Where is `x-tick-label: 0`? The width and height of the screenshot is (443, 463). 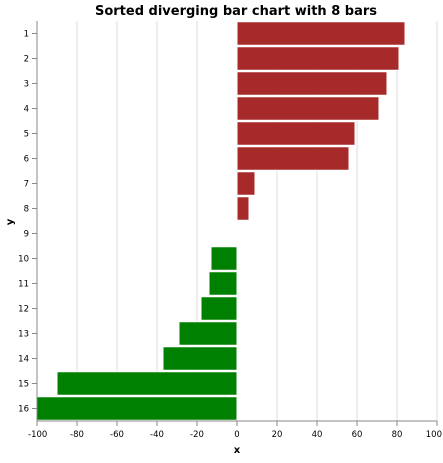
x-tick-label: 0 is located at coordinates (236, 435).